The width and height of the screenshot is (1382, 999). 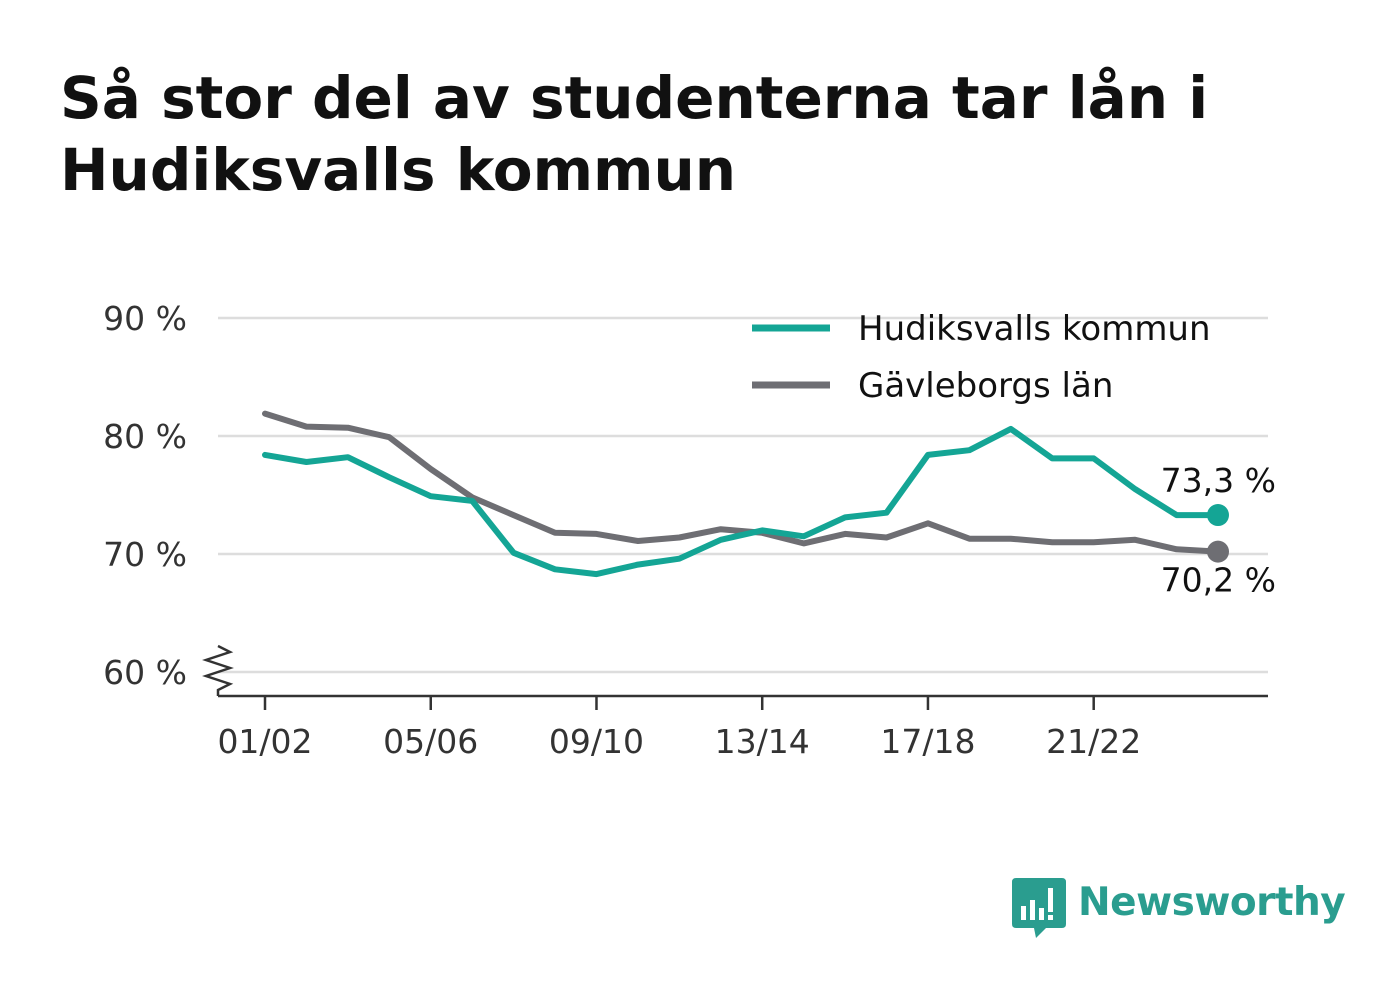 I want to click on series-end-label: 73,3 %, so click(x=1218, y=480).